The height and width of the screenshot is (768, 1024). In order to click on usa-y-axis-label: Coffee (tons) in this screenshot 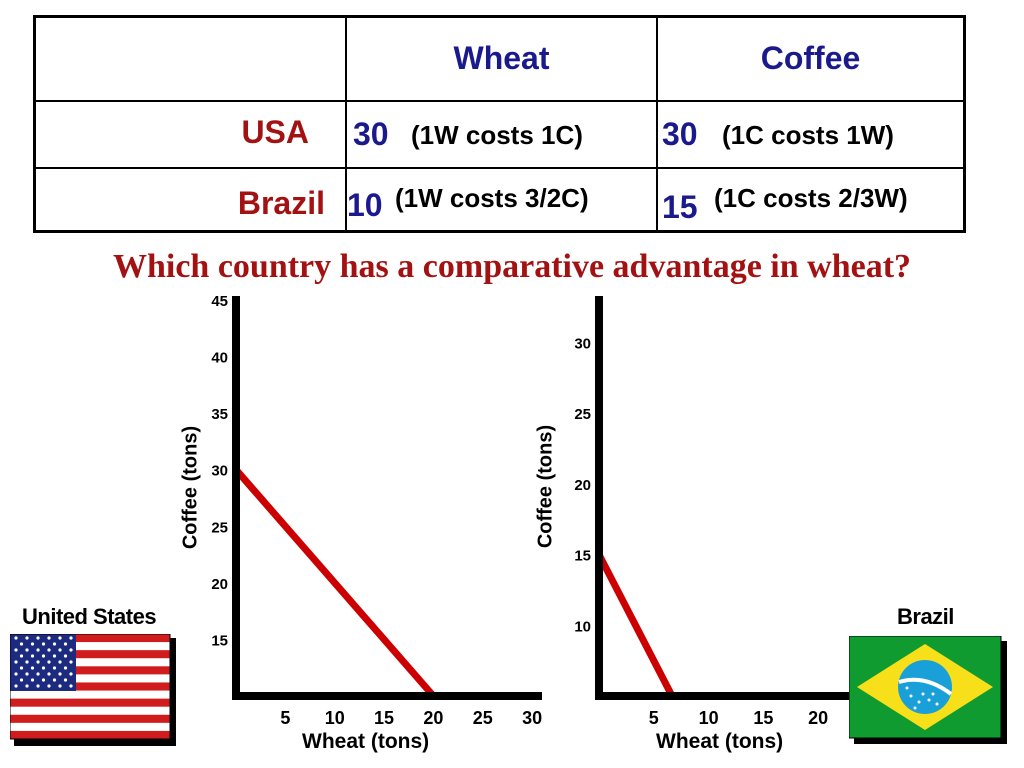, I will do `click(190, 487)`.